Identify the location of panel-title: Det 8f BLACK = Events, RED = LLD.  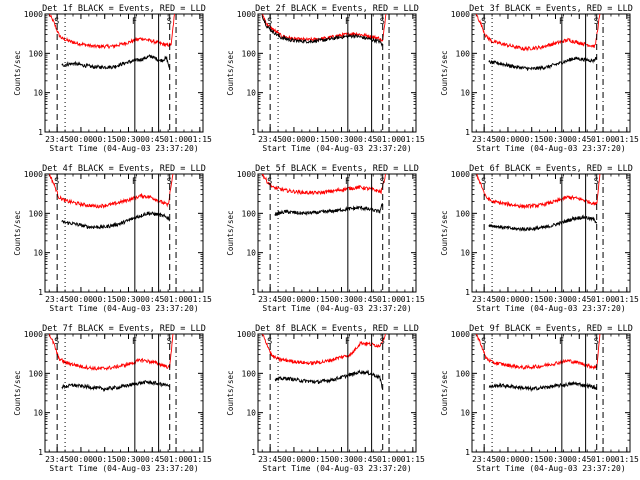
(337, 329).